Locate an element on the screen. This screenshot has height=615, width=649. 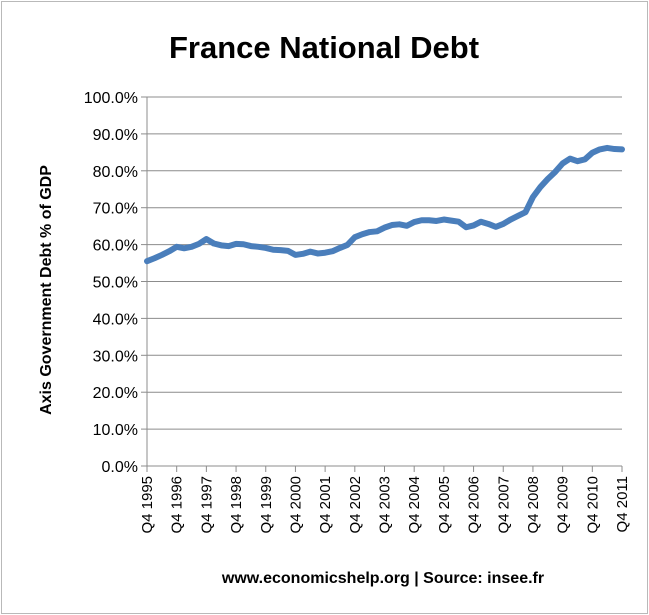
y-tick-label: 70.0% is located at coordinates (115, 209).